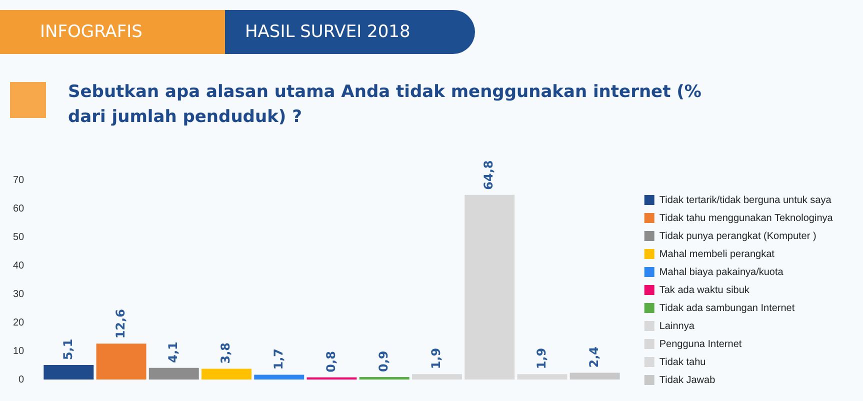  What do you see at coordinates (700, 344) in the screenshot?
I see `legend-label: Pengguna Internet` at bounding box center [700, 344].